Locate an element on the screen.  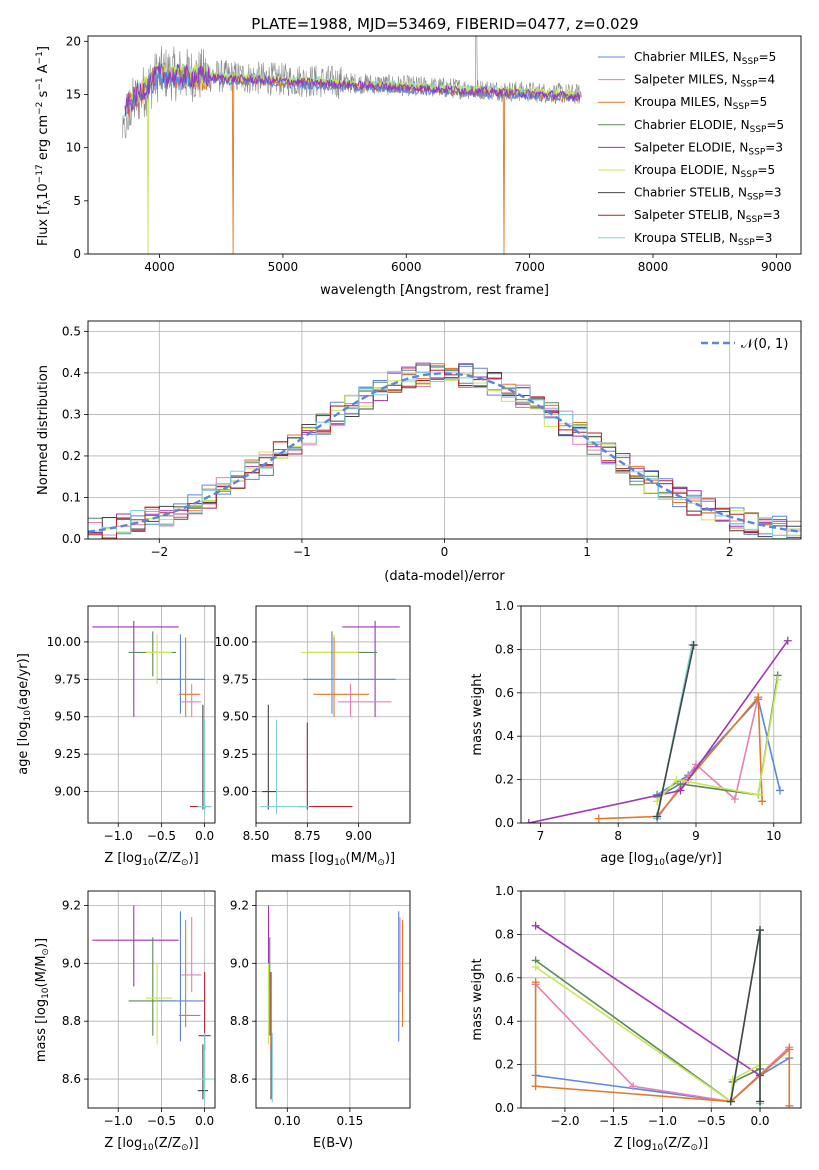
legend-entry: Kroupa STELIB, NSSP=3 is located at coordinates (703, 239).